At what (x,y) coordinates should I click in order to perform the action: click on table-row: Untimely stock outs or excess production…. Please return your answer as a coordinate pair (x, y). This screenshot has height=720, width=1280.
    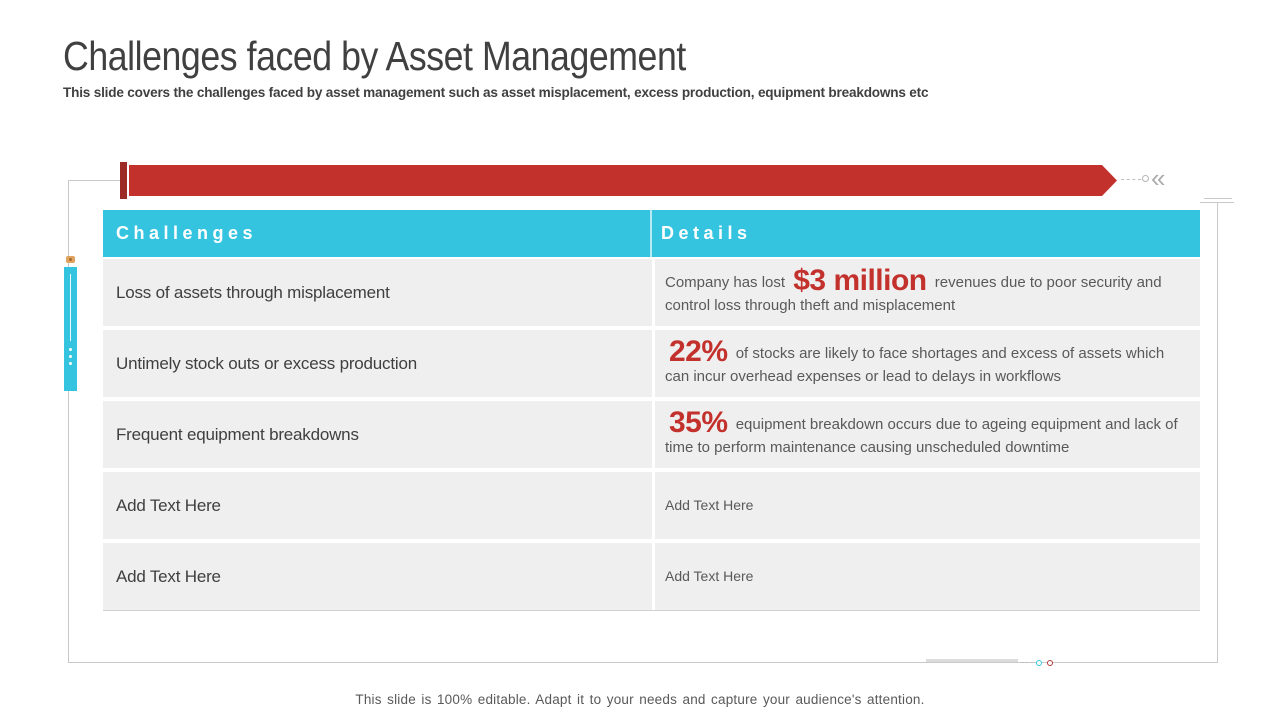
    Looking at the image, I should click on (651, 363).